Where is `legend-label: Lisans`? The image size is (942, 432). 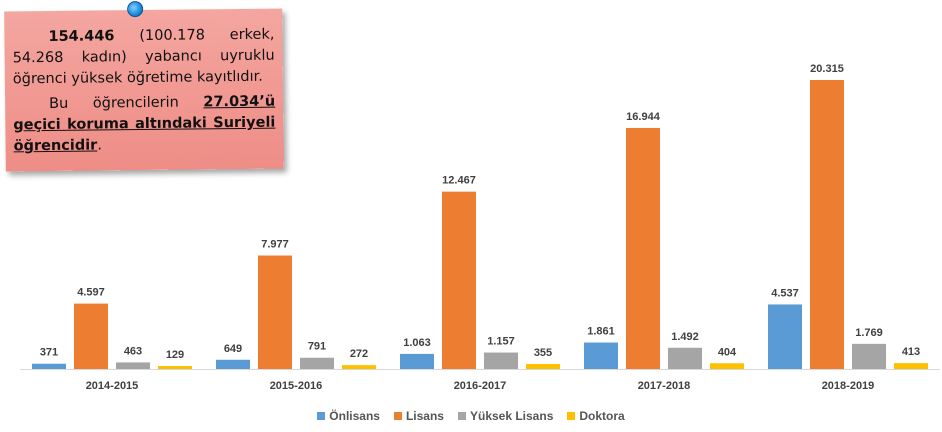
legend-label: Lisans is located at coordinates (424, 416).